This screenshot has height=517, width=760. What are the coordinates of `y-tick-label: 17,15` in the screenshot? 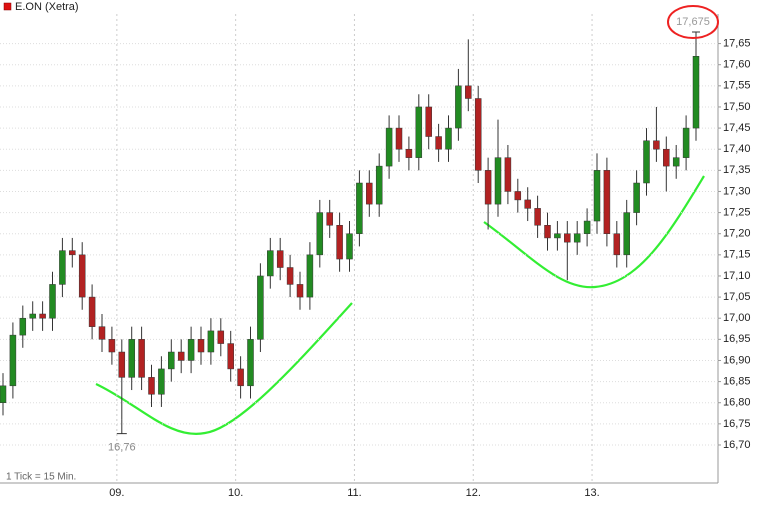 It's located at (737, 255).